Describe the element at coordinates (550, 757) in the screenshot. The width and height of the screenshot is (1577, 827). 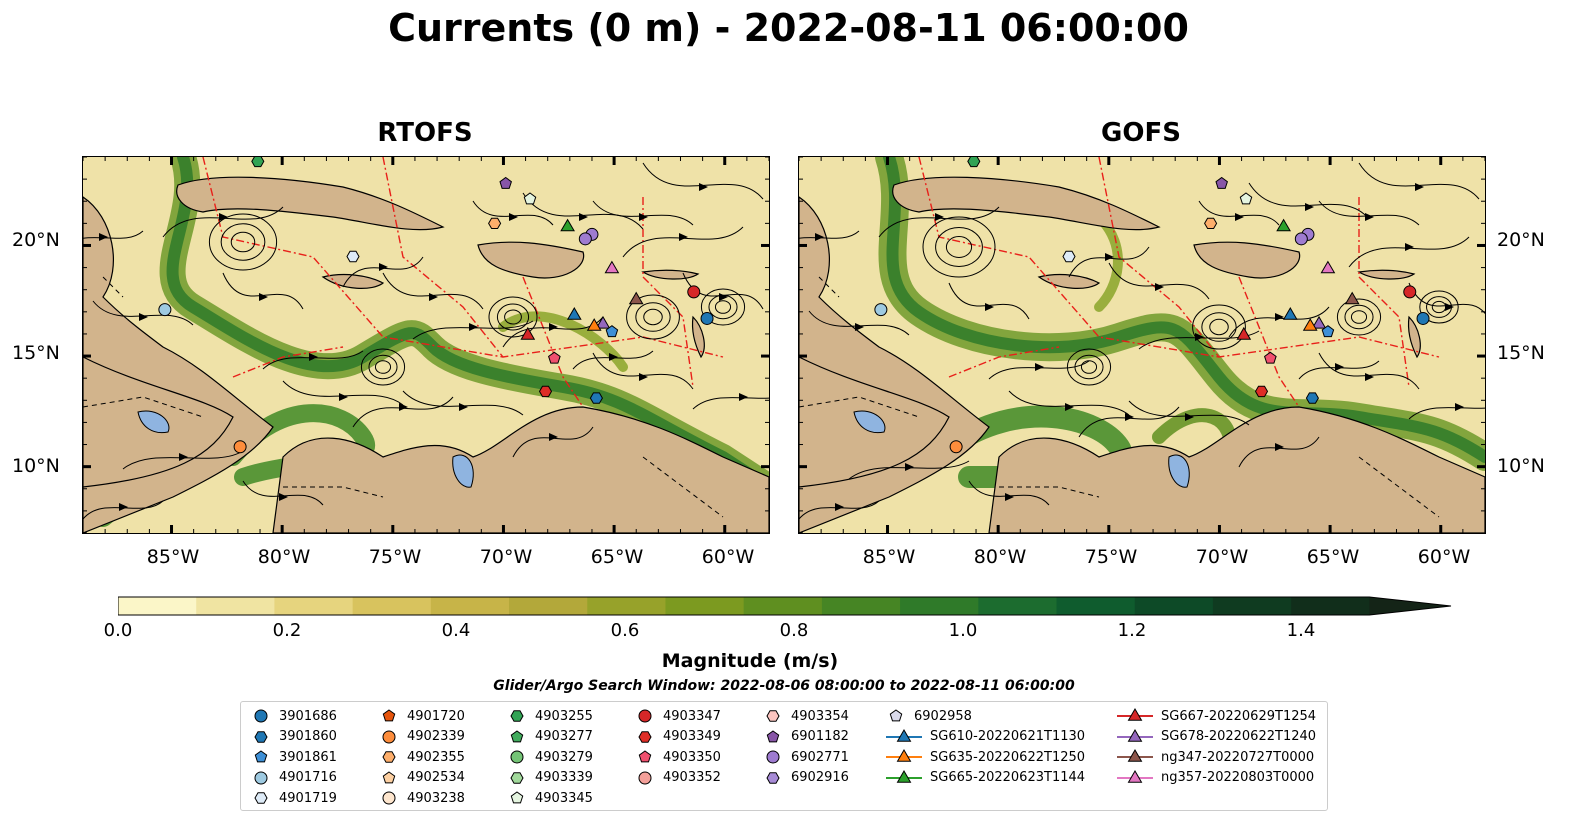
I see `legend-column: 4903255 4903277 4903279 4903339 4903345` at that location.